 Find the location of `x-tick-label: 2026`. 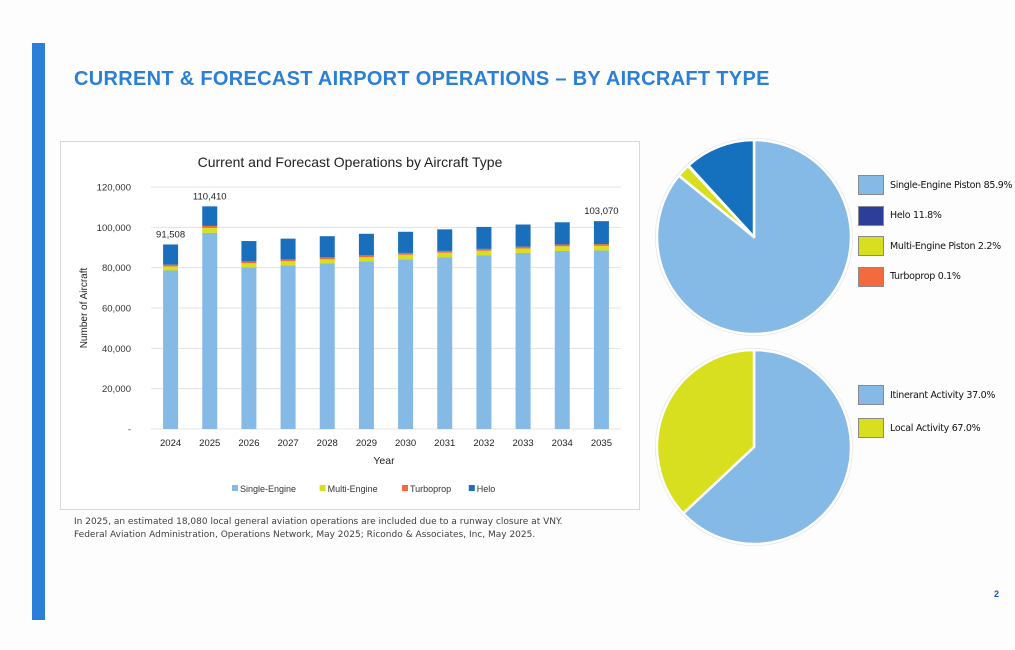

x-tick-label: 2026 is located at coordinates (248, 443).